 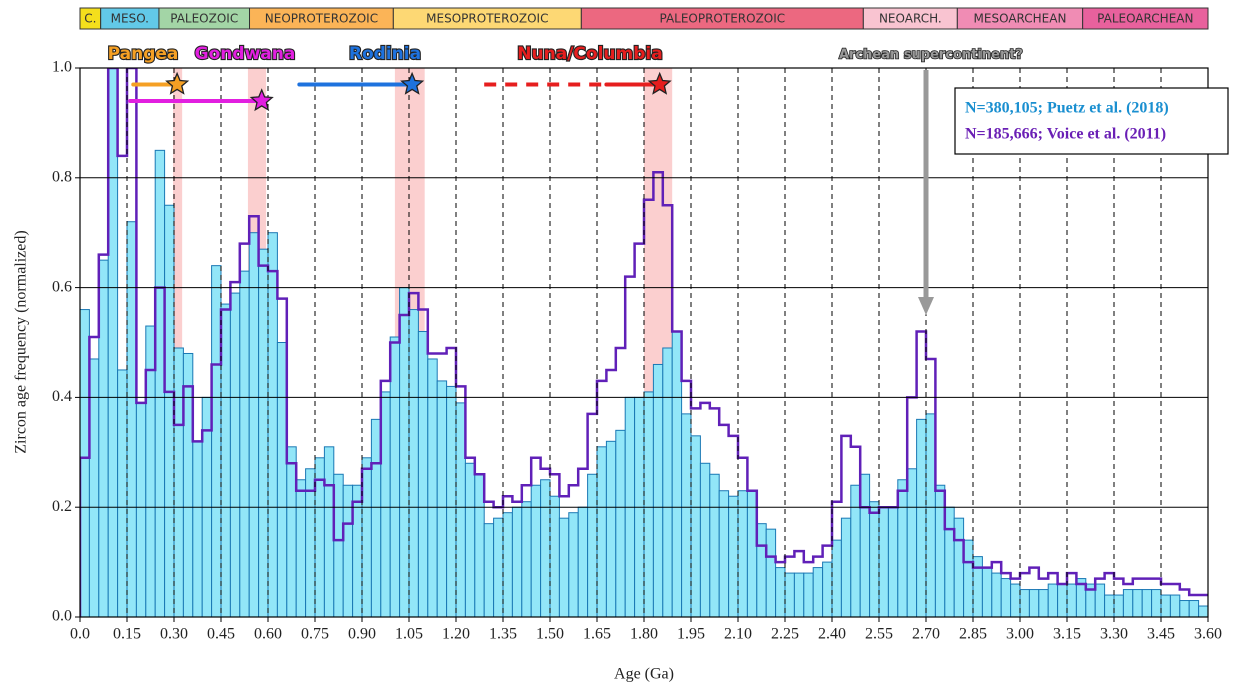 What do you see at coordinates (174, 634) in the screenshot?
I see `x-tick-label: 0.30` at bounding box center [174, 634].